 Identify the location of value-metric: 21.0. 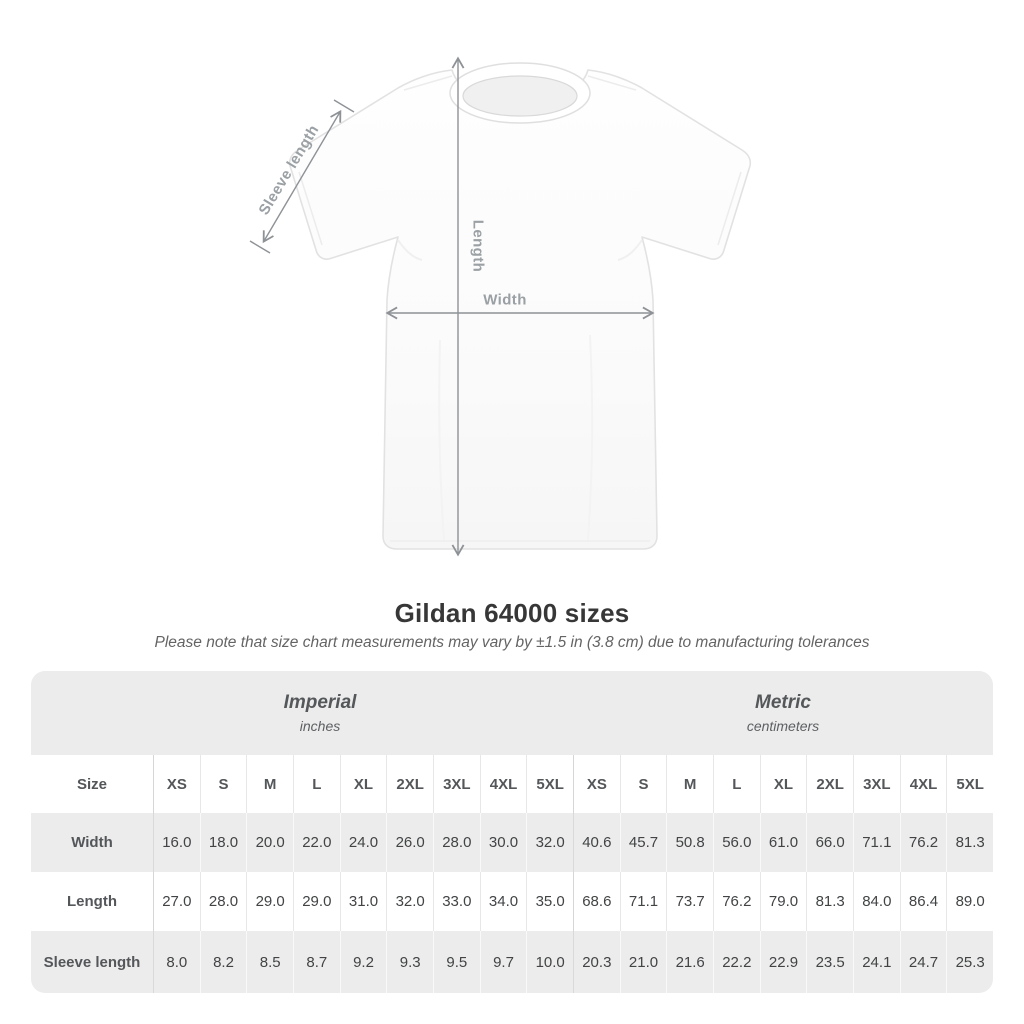
(643, 962).